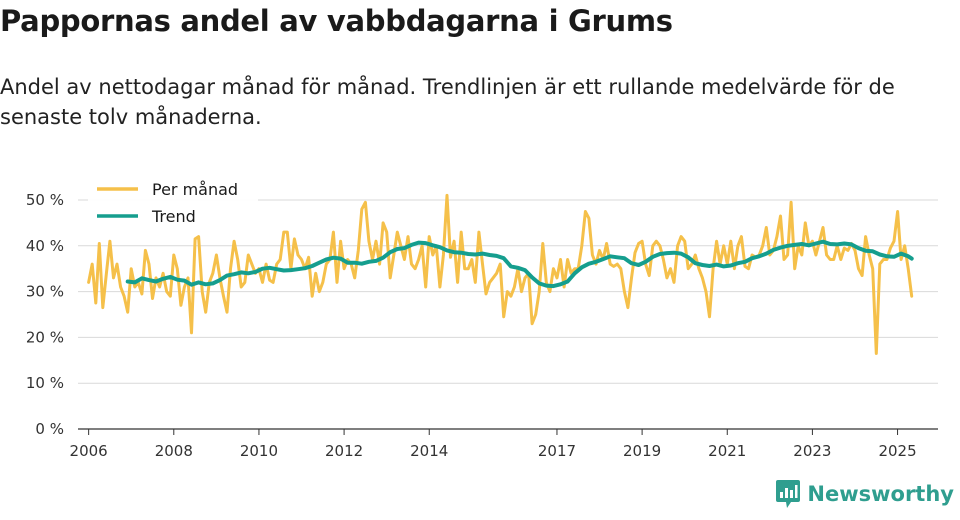 The image size is (960, 520). Describe the element at coordinates (493, 444) in the screenshot. I see `x-axis: 2006 2008 2010 2012 2014 2017 2019 2021 2023 2025` at that location.